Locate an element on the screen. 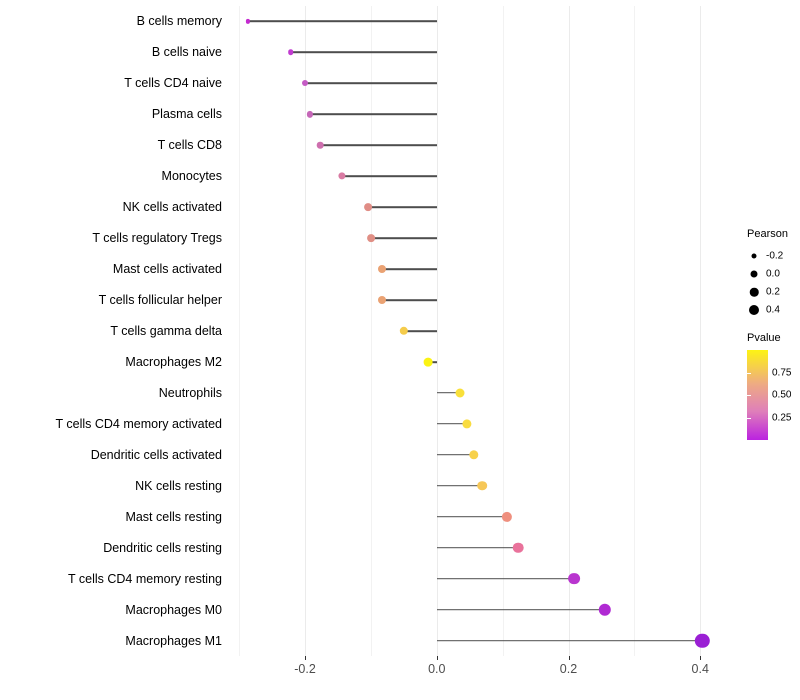  size-legend-label: -0.2 is located at coordinates (775, 256).